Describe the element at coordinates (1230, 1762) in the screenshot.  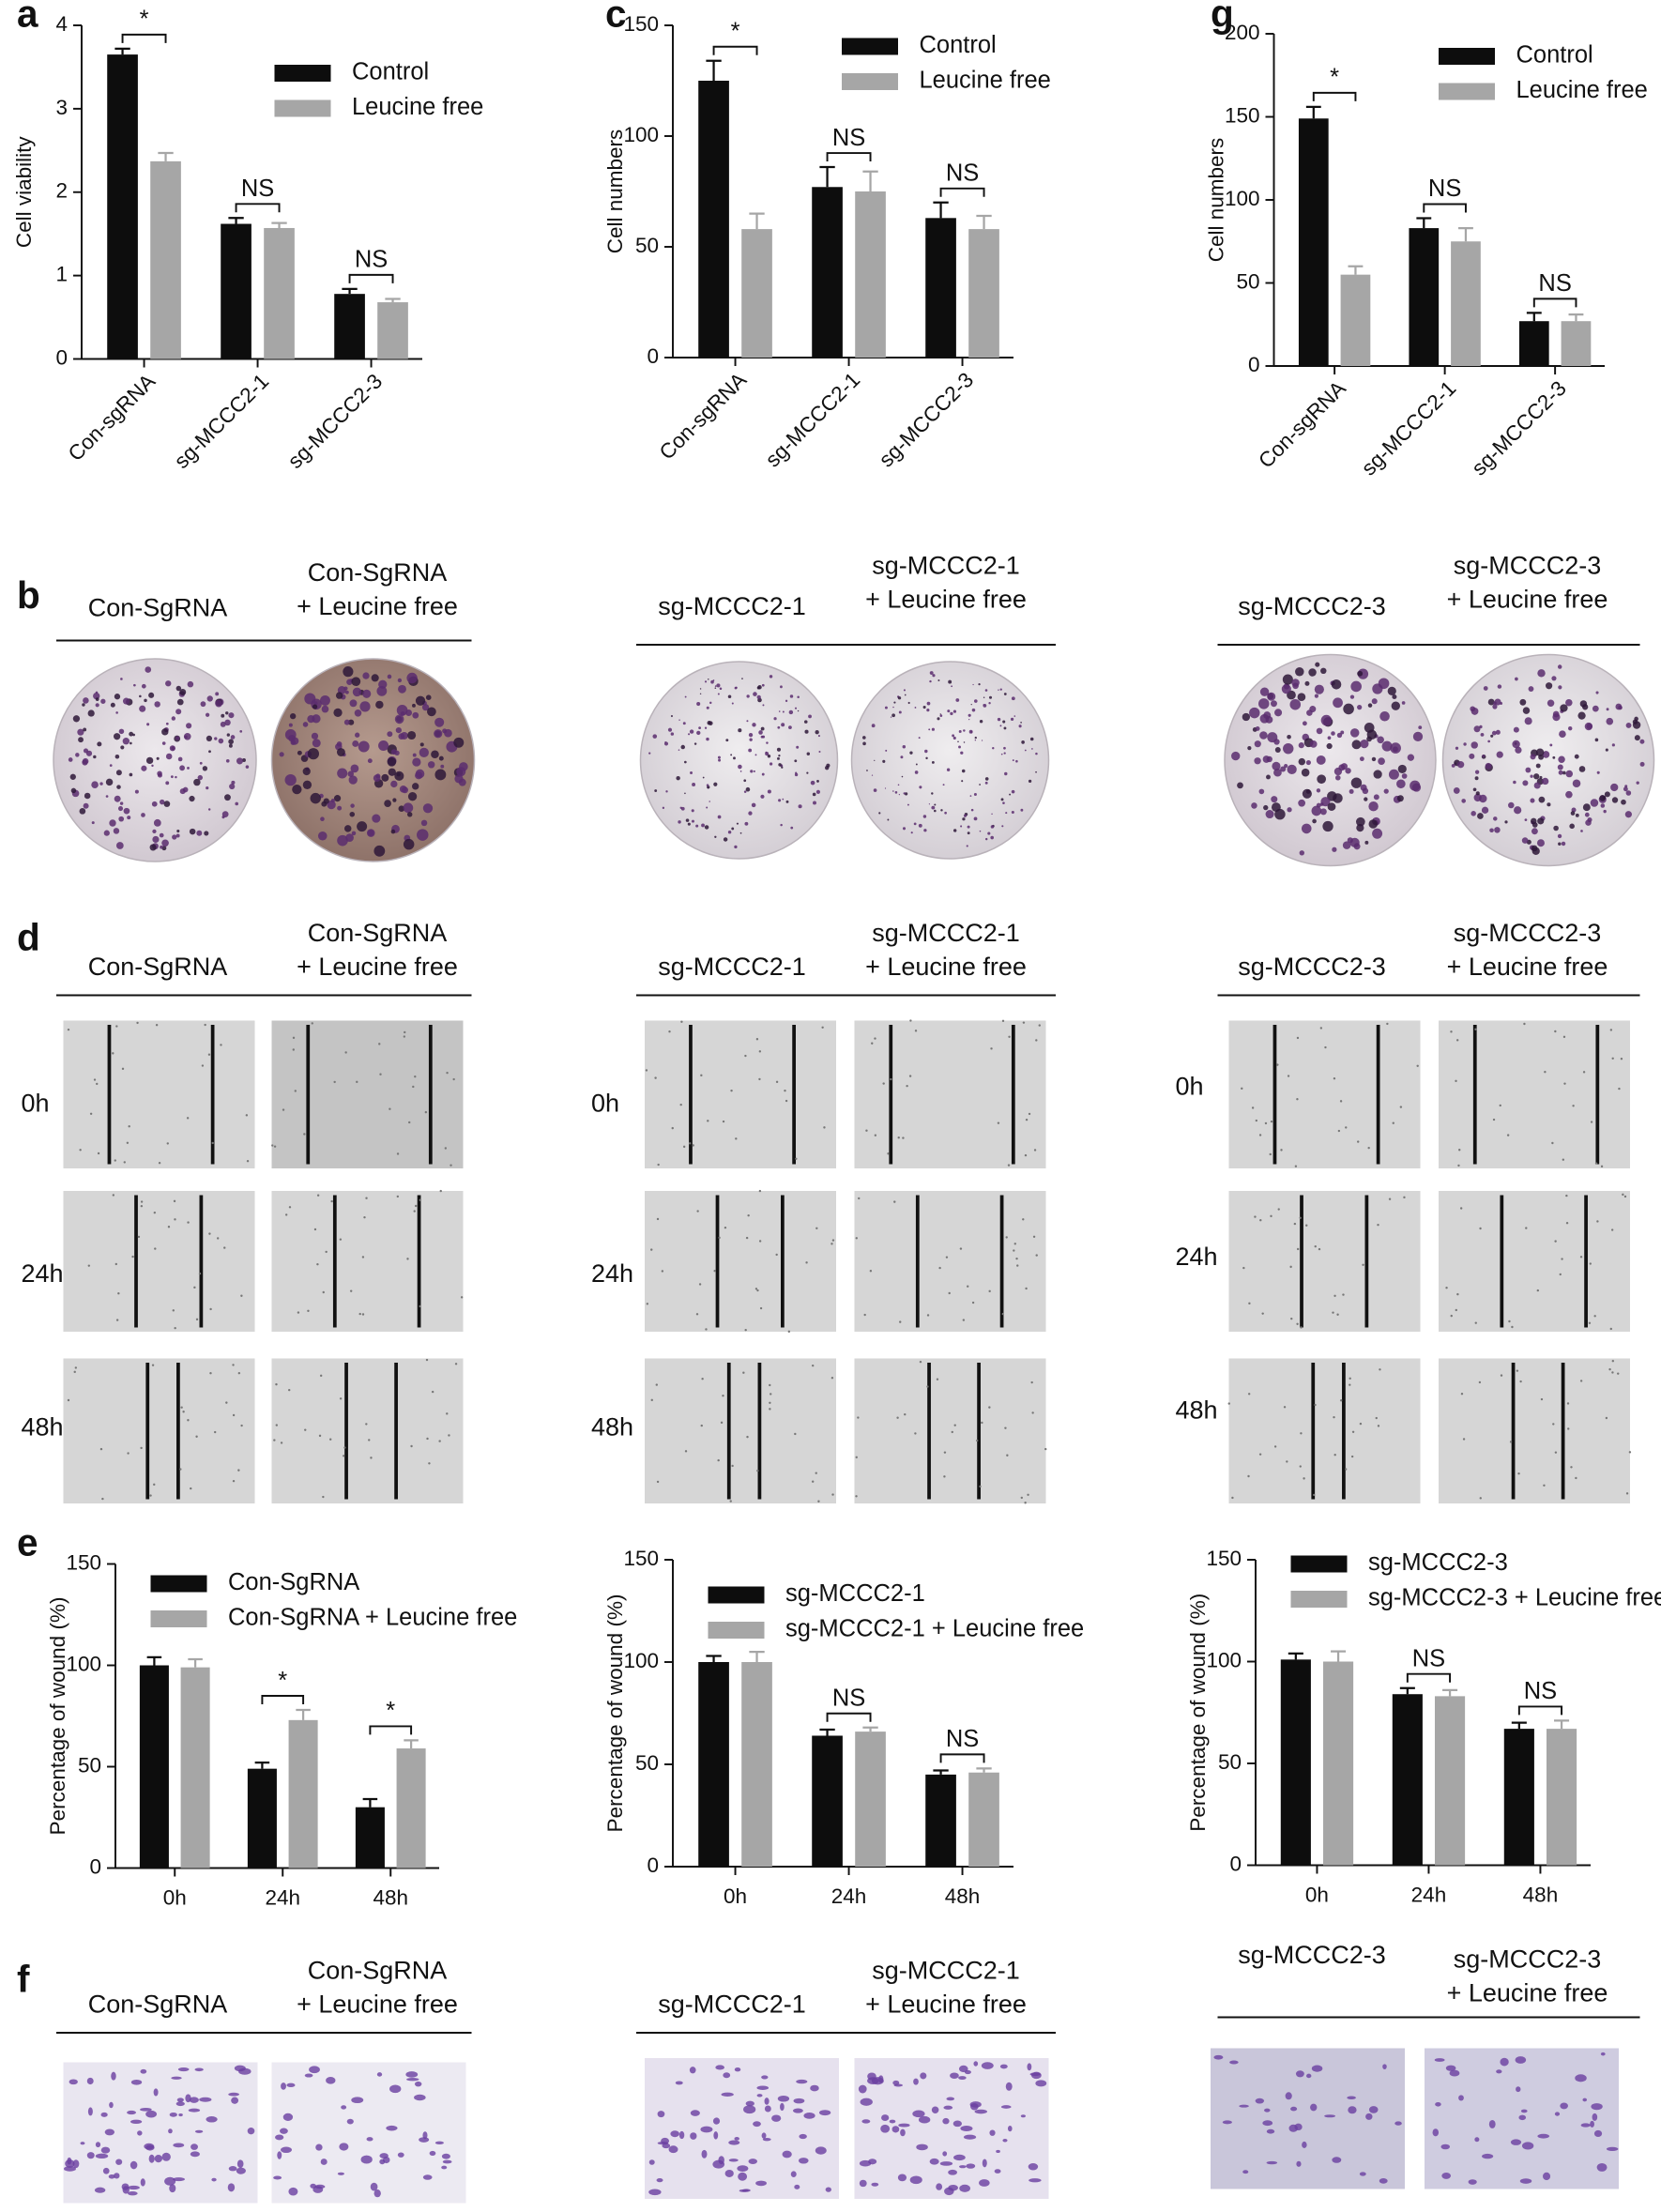
I see `y-tick-label: 50` at that location.